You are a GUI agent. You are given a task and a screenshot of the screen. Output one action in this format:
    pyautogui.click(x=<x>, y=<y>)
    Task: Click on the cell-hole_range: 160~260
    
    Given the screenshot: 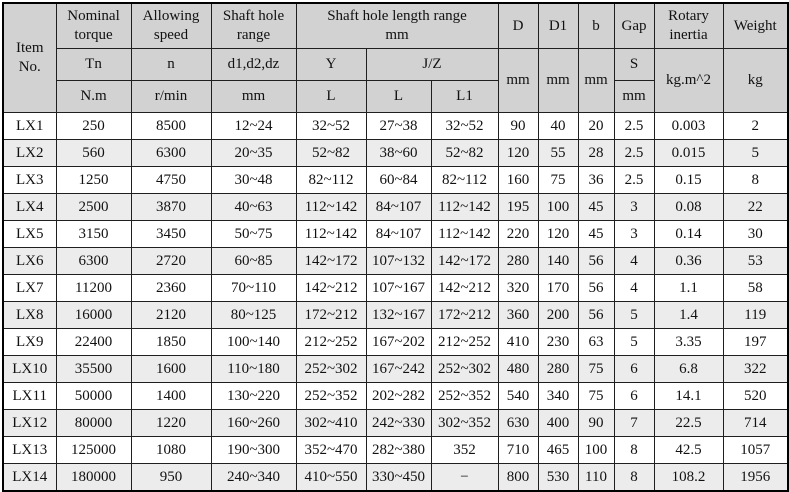 What is the action you would take?
    pyautogui.click(x=253, y=423)
    